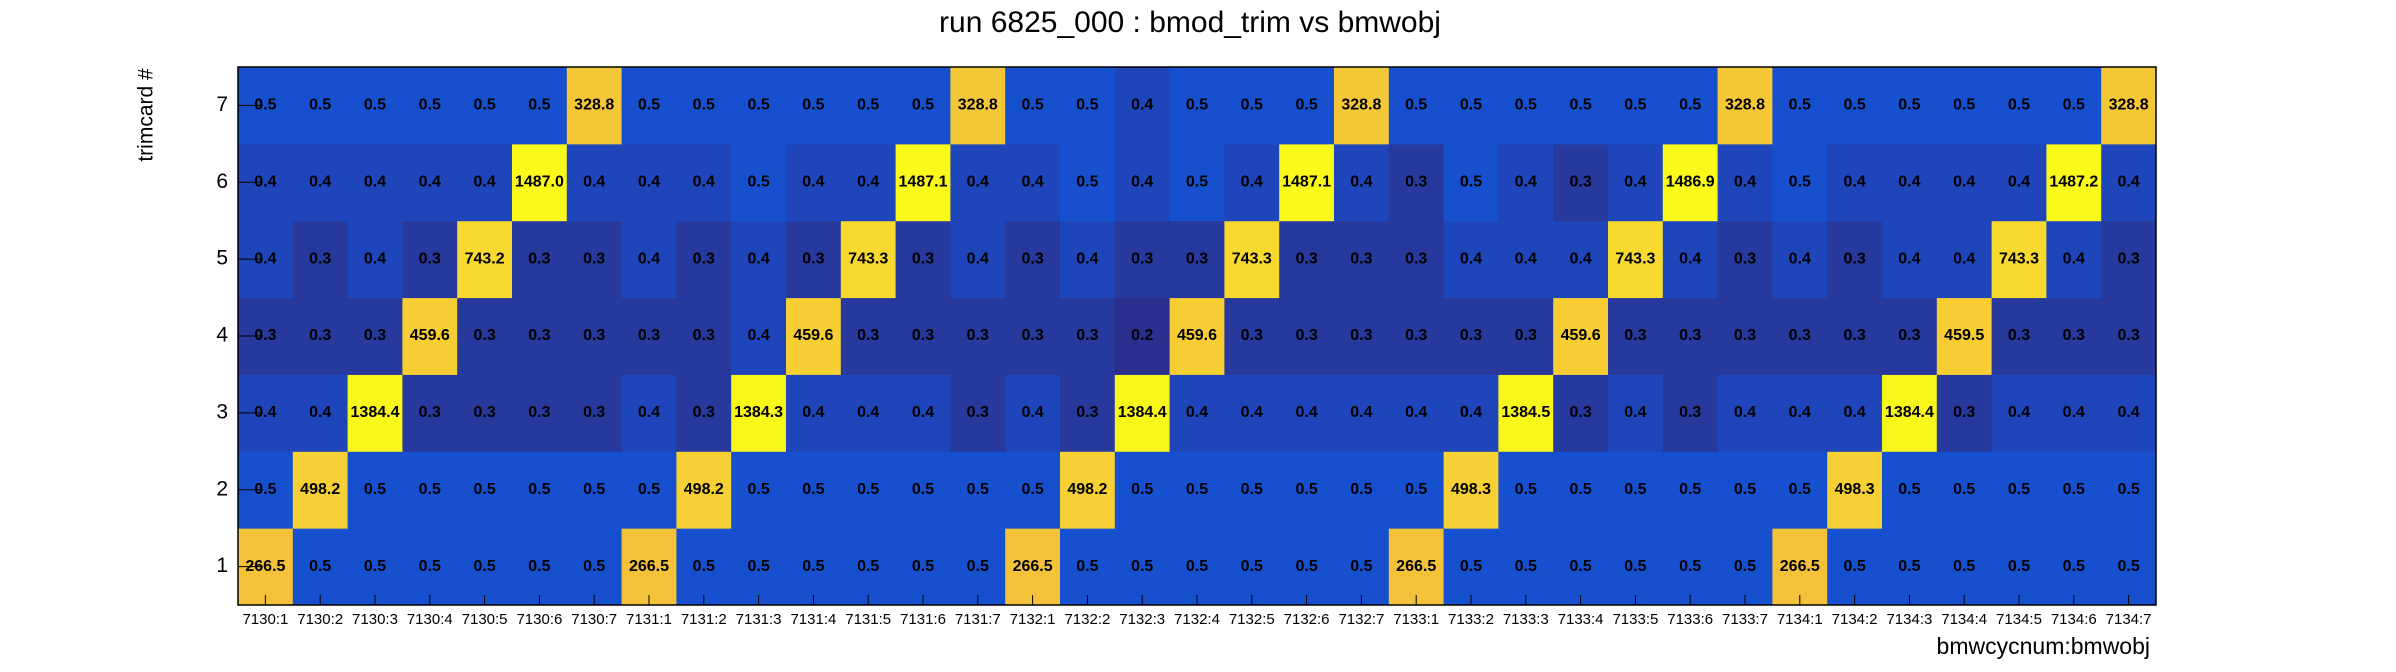  I want to click on x-tick-label: 7134:3, so click(1909, 619).